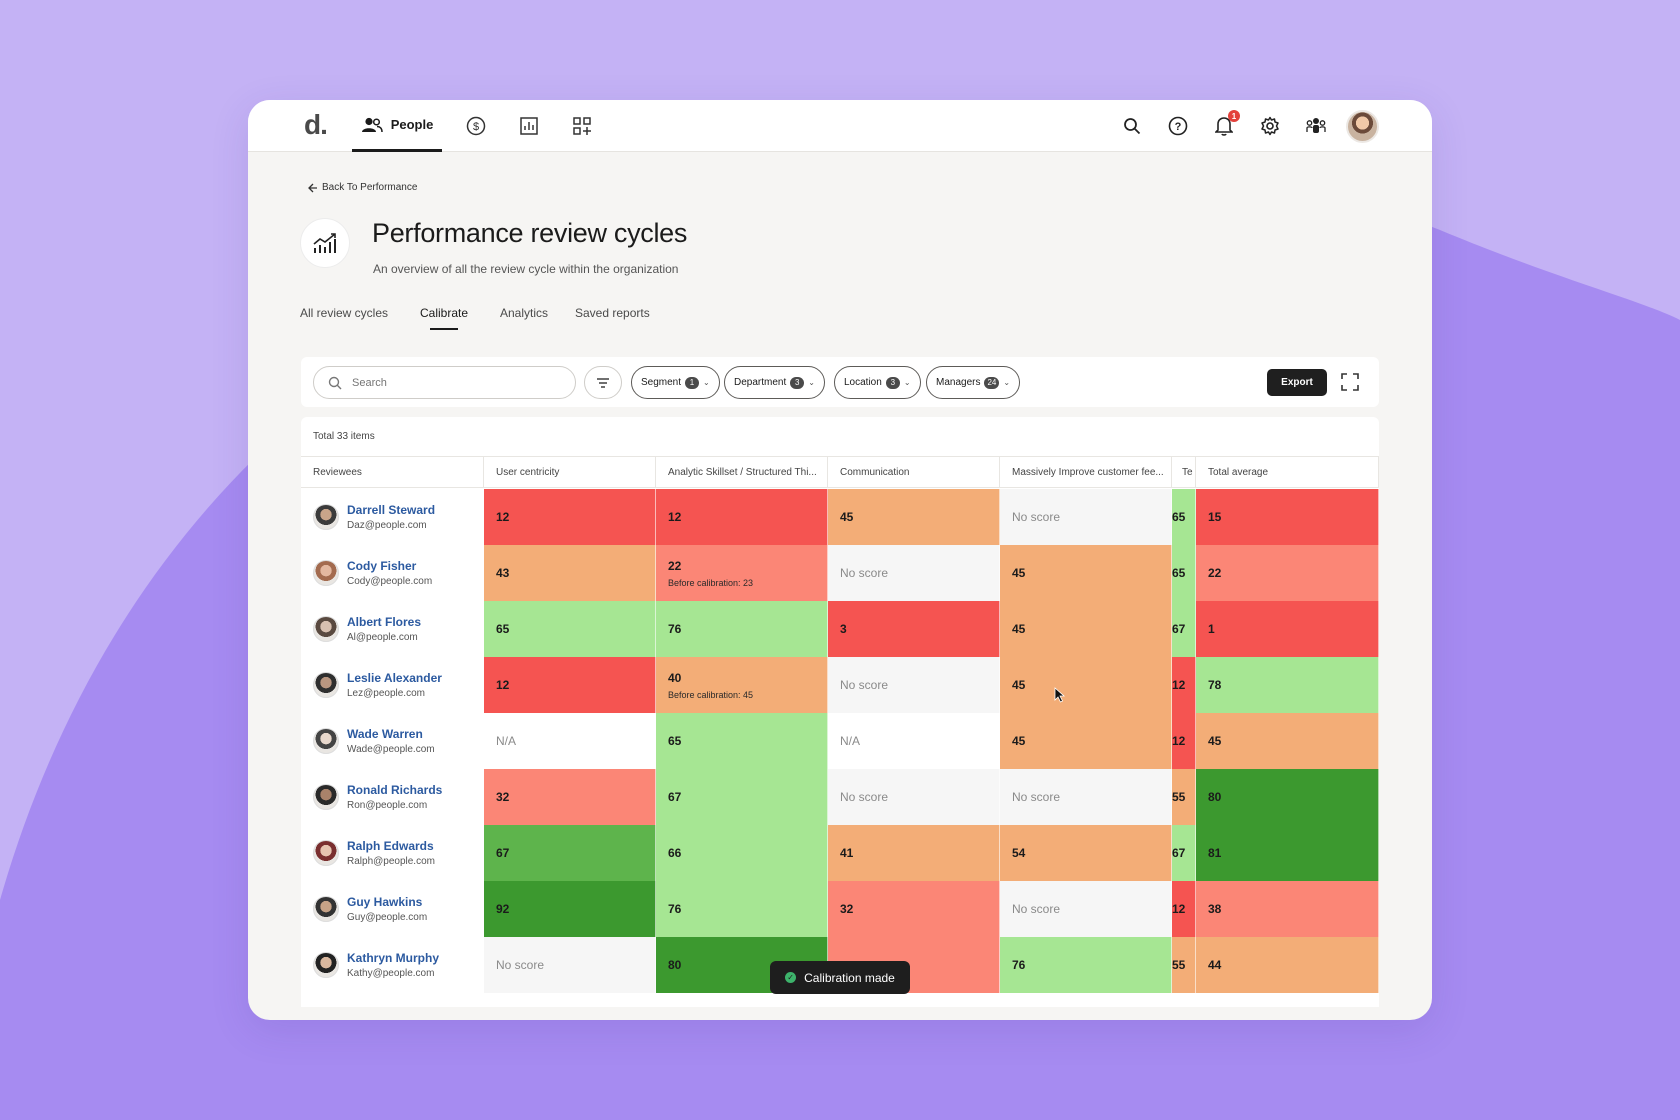 The width and height of the screenshot is (1680, 1120). I want to click on reviewee-cell: Kathryn Murphy Kathy@people.com, so click(399, 965).